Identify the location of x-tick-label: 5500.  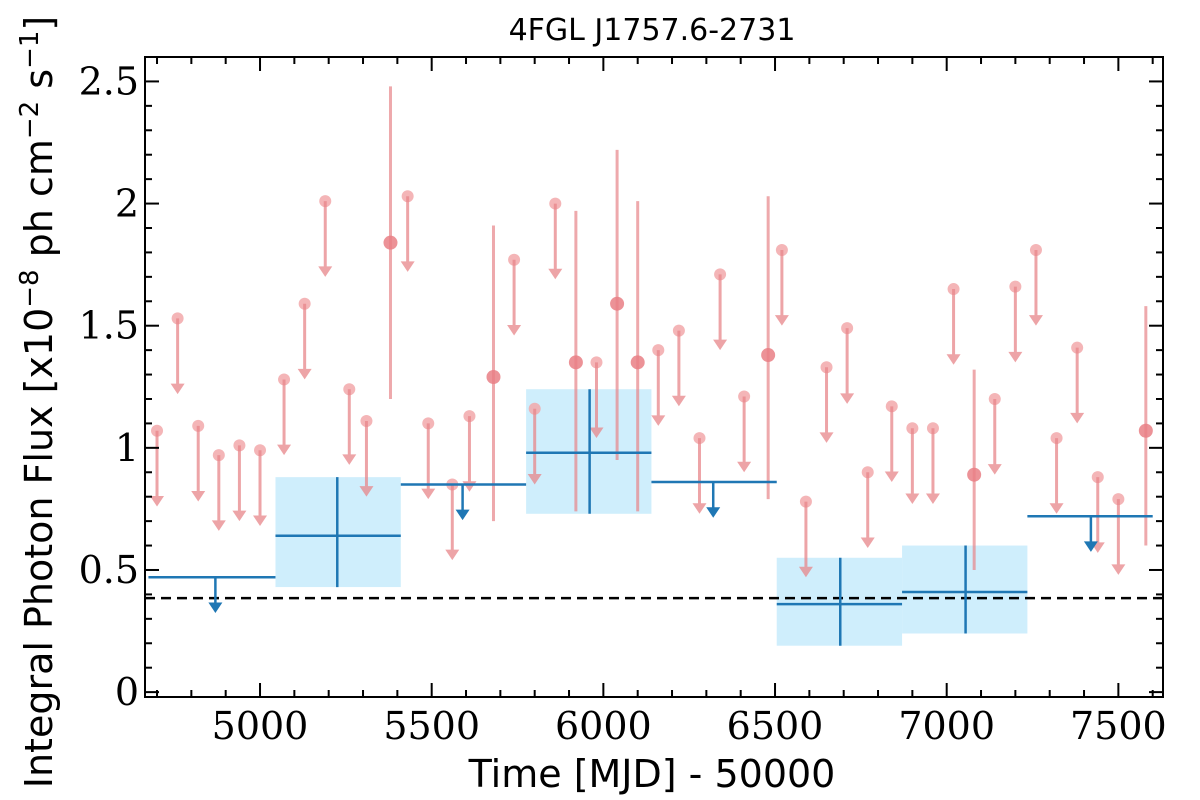
(431, 726).